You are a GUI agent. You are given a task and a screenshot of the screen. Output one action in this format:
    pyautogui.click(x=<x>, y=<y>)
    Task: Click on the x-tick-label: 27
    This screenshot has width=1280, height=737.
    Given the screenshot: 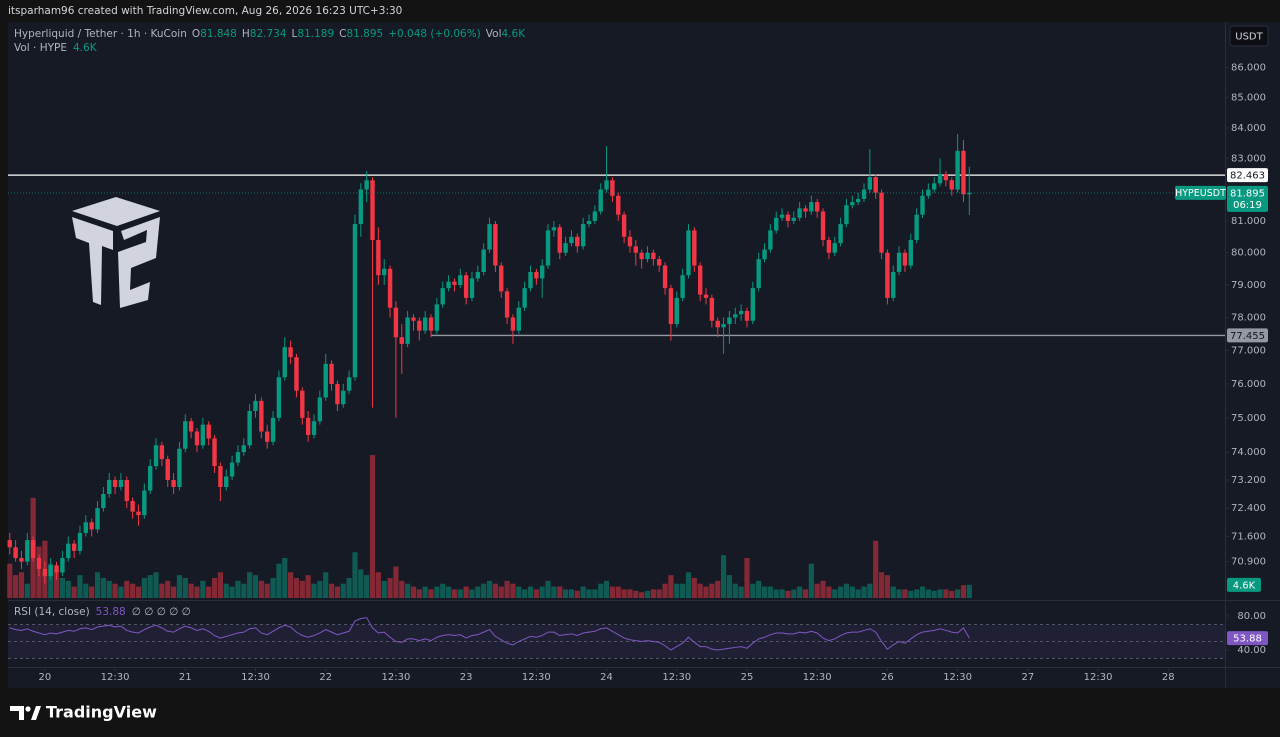 What is the action you would take?
    pyautogui.click(x=1027, y=677)
    